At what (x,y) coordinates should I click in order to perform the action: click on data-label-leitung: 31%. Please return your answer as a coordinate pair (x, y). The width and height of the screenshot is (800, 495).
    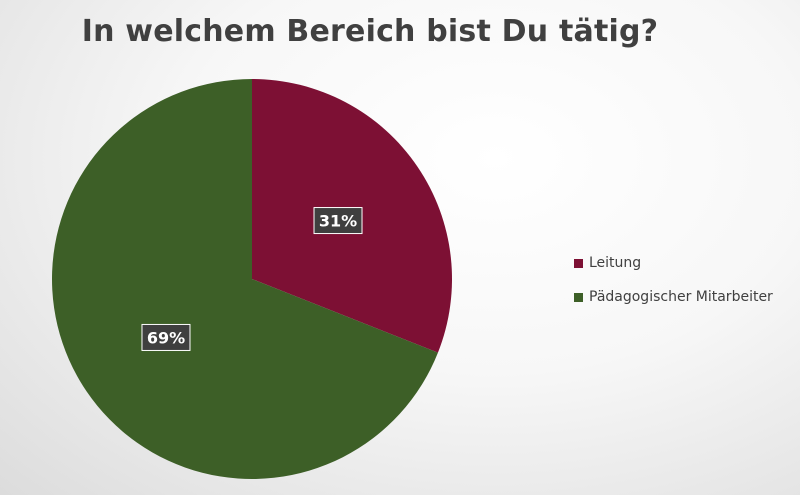
    Looking at the image, I should click on (338, 221).